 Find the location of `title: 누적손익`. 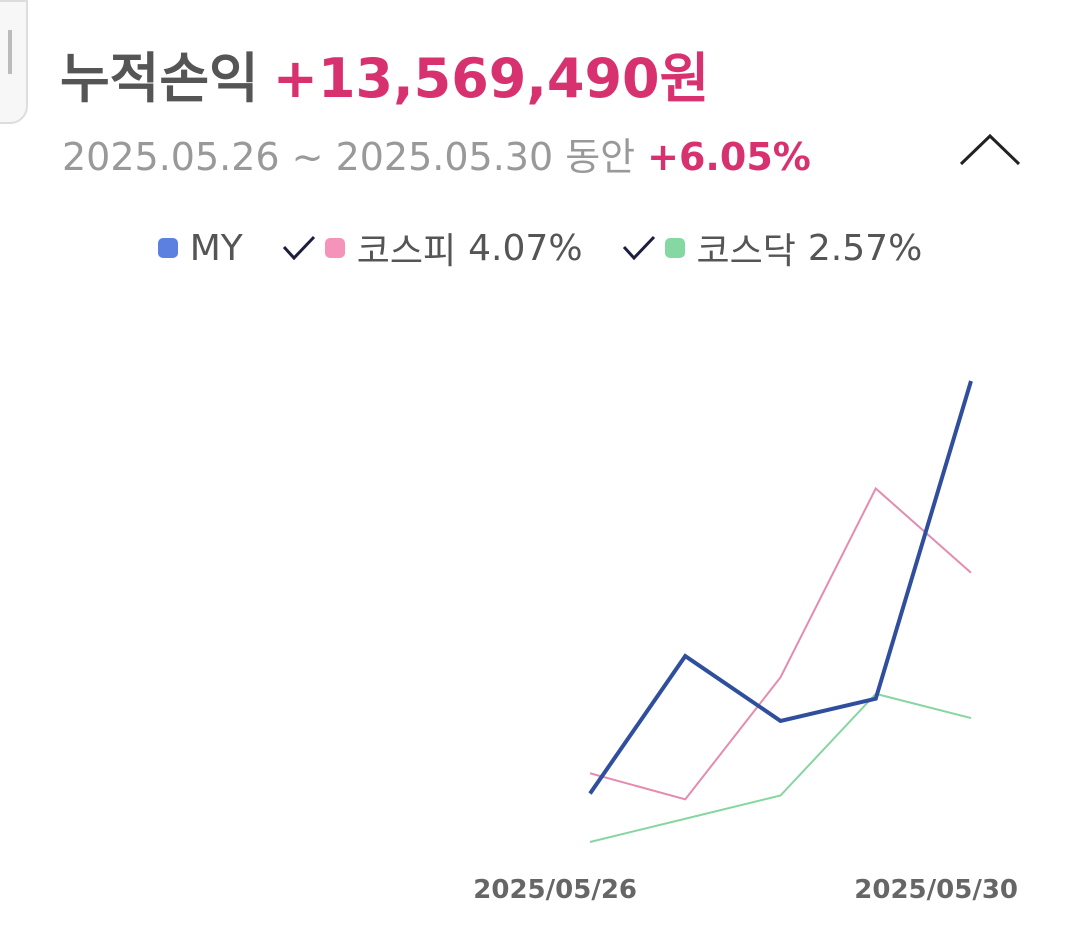

title: 누적손익 is located at coordinates (159, 78).